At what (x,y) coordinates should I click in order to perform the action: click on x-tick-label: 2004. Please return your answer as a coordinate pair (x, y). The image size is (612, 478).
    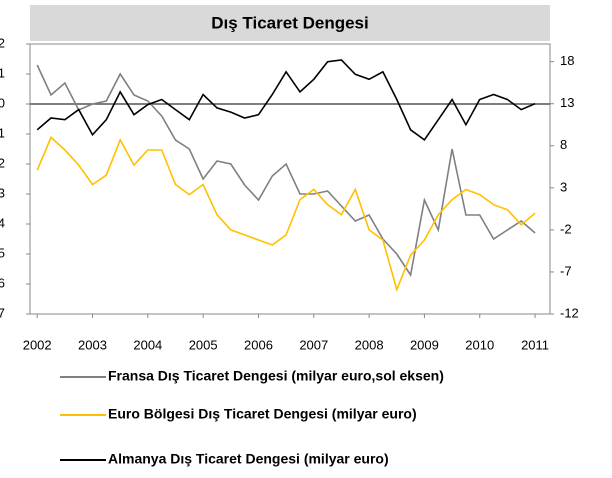
    Looking at the image, I should click on (147, 344).